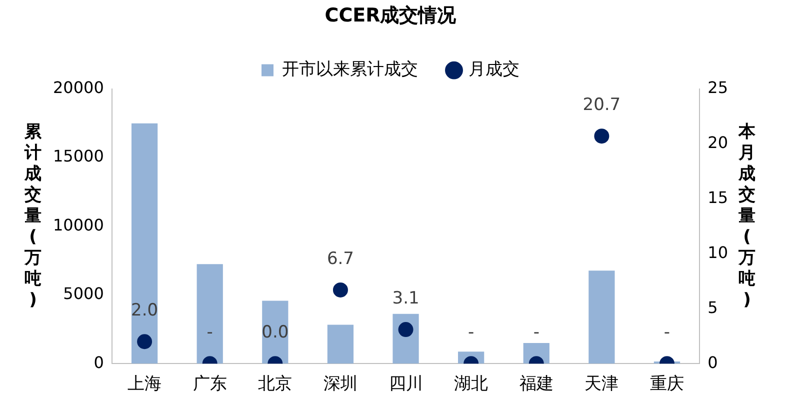 The image size is (786, 403). What do you see at coordinates (83, 294) in the screenshot?
I see `y-tick-label: 5000` at bounding box center [83, 294].